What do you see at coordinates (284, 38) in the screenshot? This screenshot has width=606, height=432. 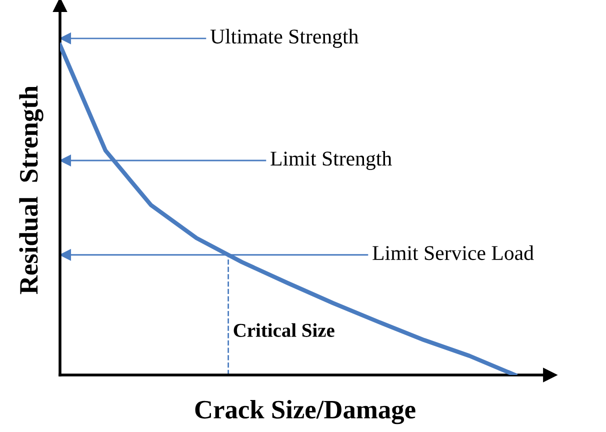 I see `ref-line-label: Ultimate Strength` at bounding box center [284, 38].